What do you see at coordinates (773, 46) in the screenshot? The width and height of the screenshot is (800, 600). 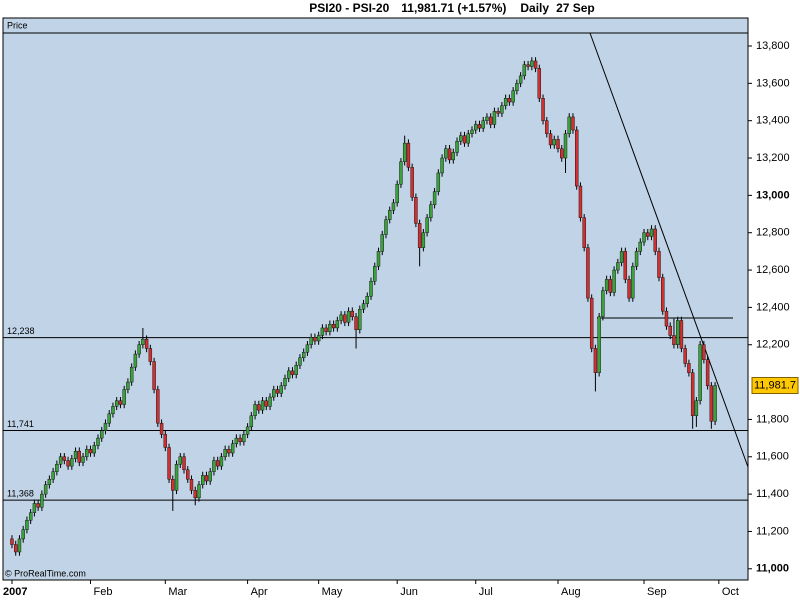 I see `y-tick-label: 13,800` at bounding box center [773, 46].